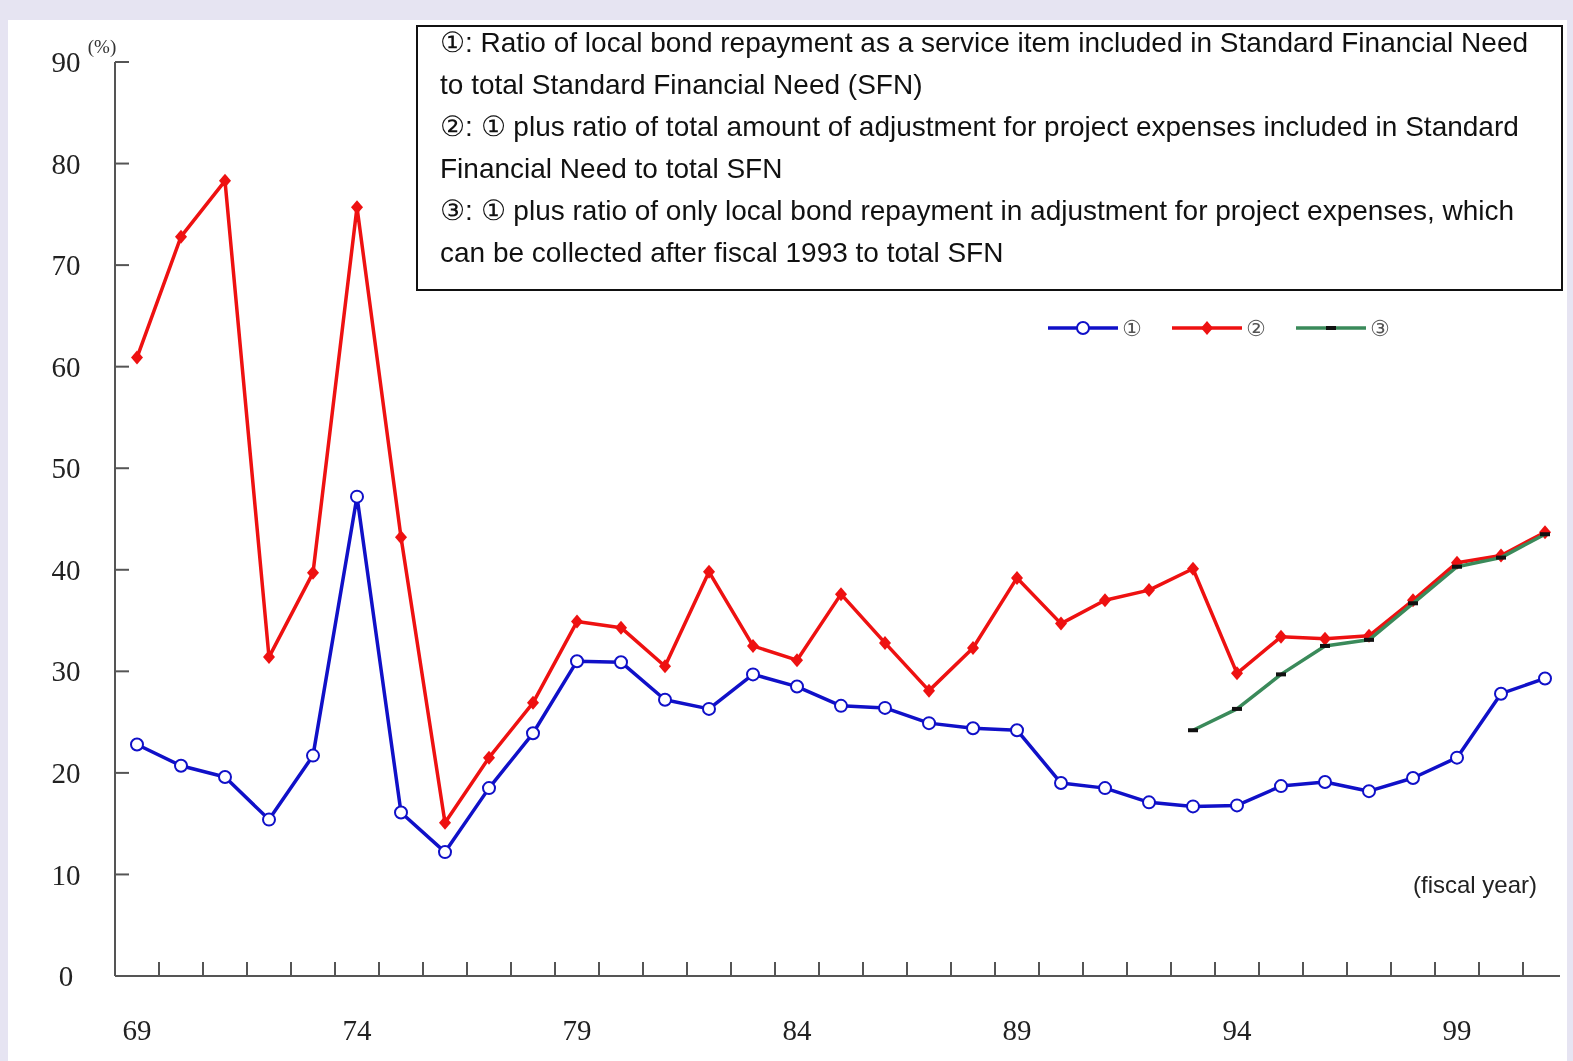 The width and height of the screenshot is (1573, 1061). What do you see at coordinates (66, 468) in the screenshot?
I see `y-tick-label: 50` at bounding box center [66, 468].